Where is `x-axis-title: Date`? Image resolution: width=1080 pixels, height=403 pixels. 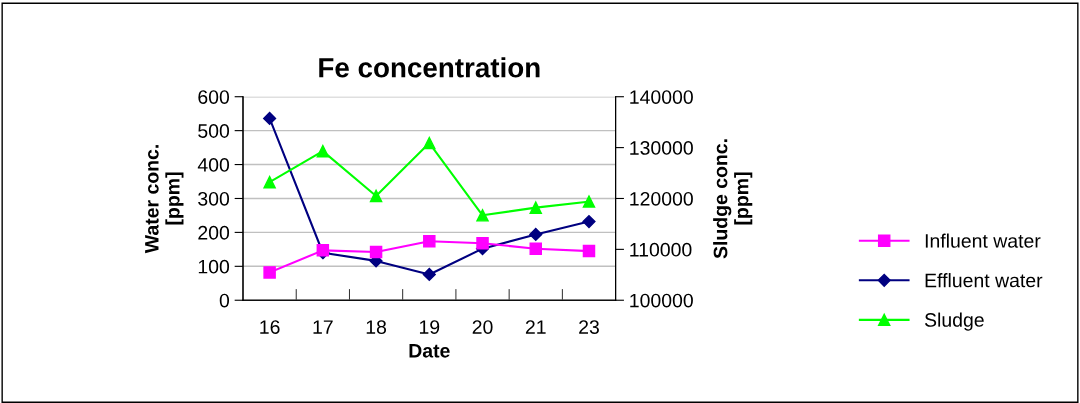
x-axis-title: Date is located at coordinates (429, 351).